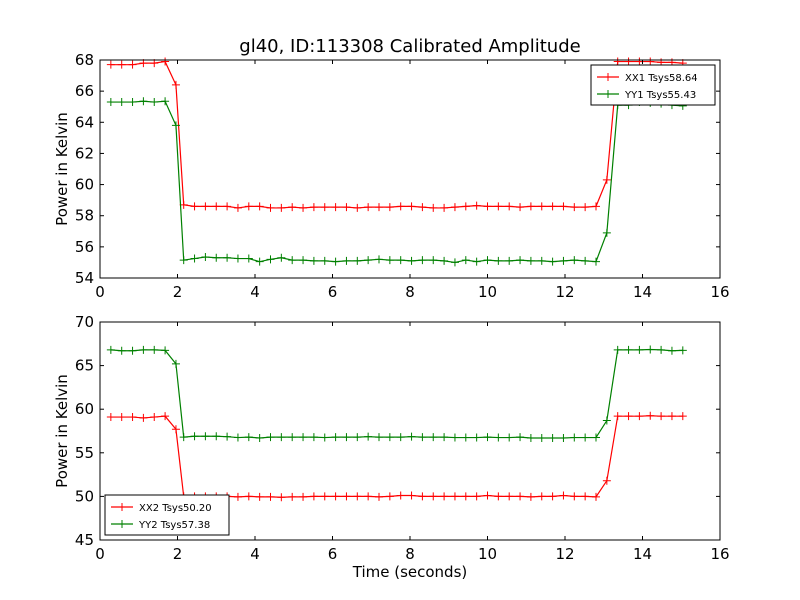 The width and height of the screenshot is (800, 600). What do you see at coordinates (174, 525) in the screenshot?
I see `bottom-legend-label: YY2 Tsys57.38` at bounding box center [174, 525].